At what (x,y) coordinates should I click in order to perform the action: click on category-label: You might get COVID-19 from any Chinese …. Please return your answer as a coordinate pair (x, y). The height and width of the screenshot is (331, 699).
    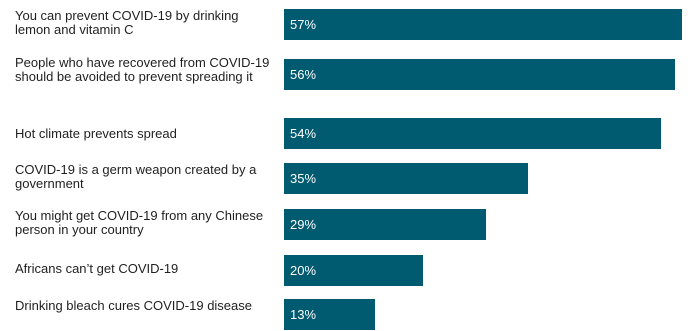
    Looking at the image, I should click on (139, 222).